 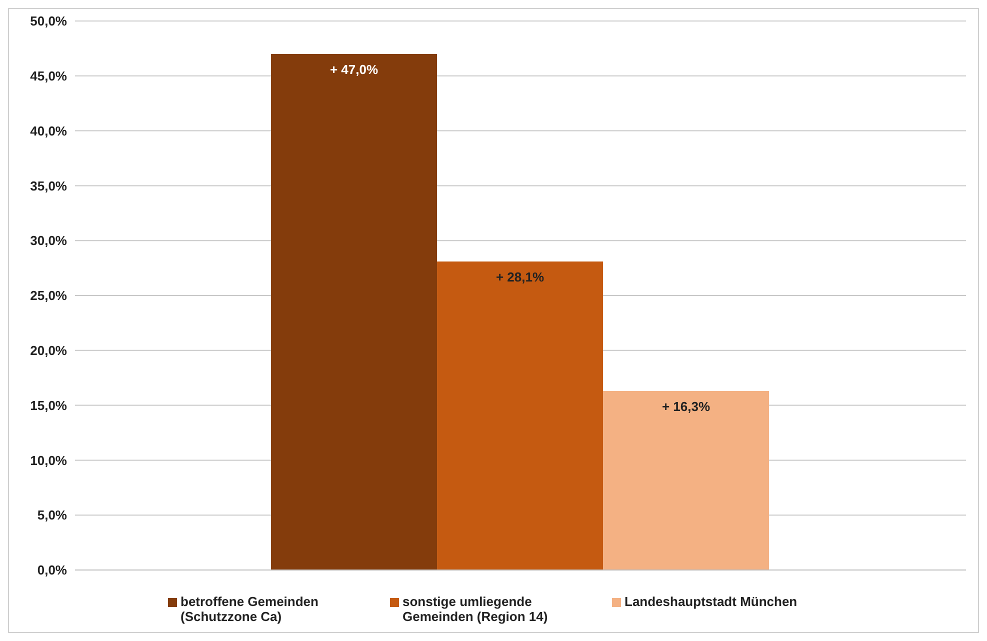 I want to click on y-tick-label: 20,0%, so click(x=49, y=350).